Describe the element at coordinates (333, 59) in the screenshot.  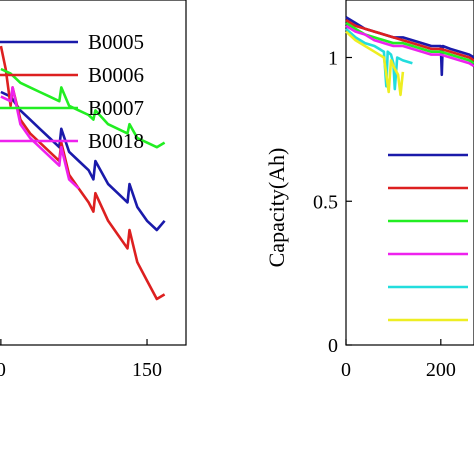
I see `y-tick-label: 1` at that location.